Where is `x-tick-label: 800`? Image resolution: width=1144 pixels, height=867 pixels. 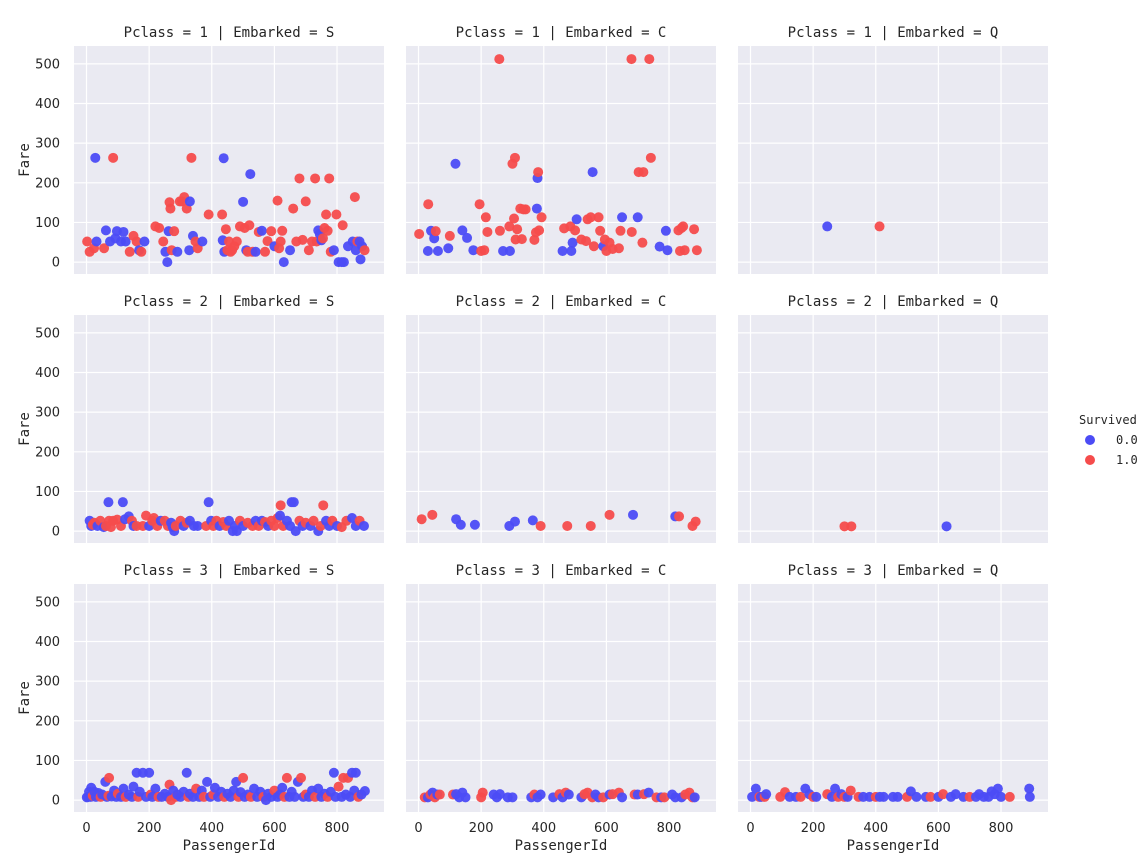 x-tick-label: 800 is located at coordinates (669, 828).